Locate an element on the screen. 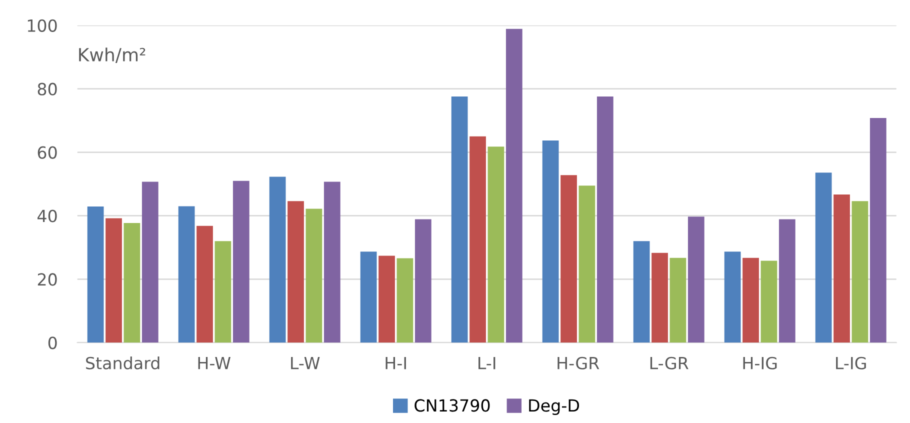 This screenshot has height=423, width=910. y-tick-label: 60 is located at coordinates (47, 152).